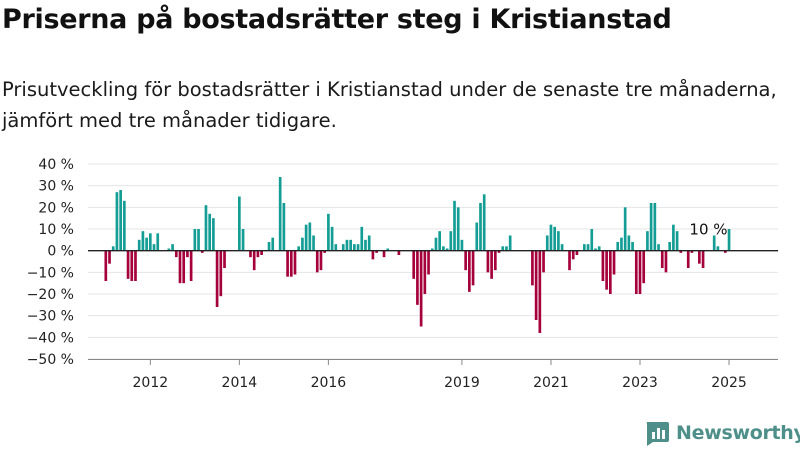 The image size is (800, 450). I want to click on brand-name: Newsworthy, so click(738, 433).